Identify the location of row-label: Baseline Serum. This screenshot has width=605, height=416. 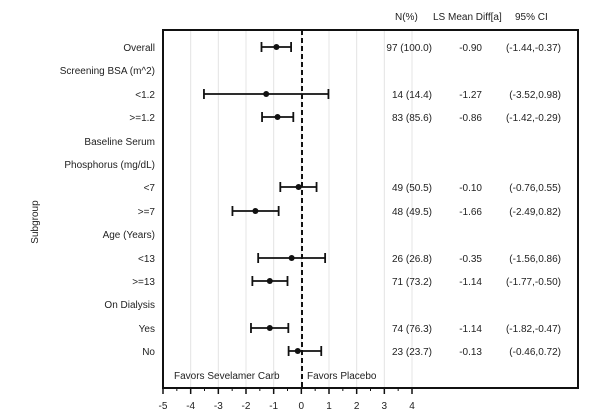
(119, 142).